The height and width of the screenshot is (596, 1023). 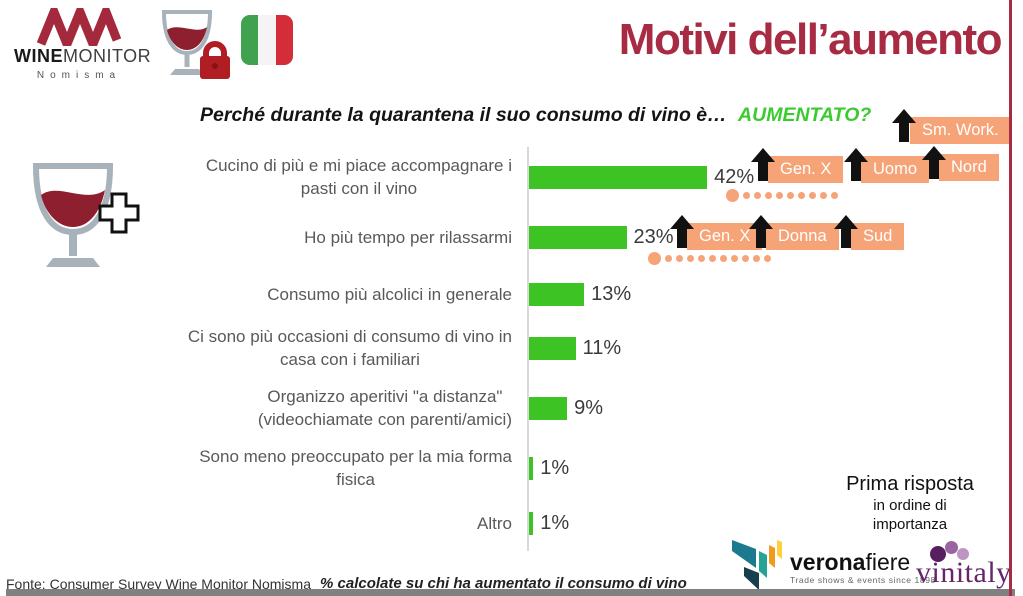 I want to click on question-highlight: AUMENTATO?, so click(x=805, y=115).